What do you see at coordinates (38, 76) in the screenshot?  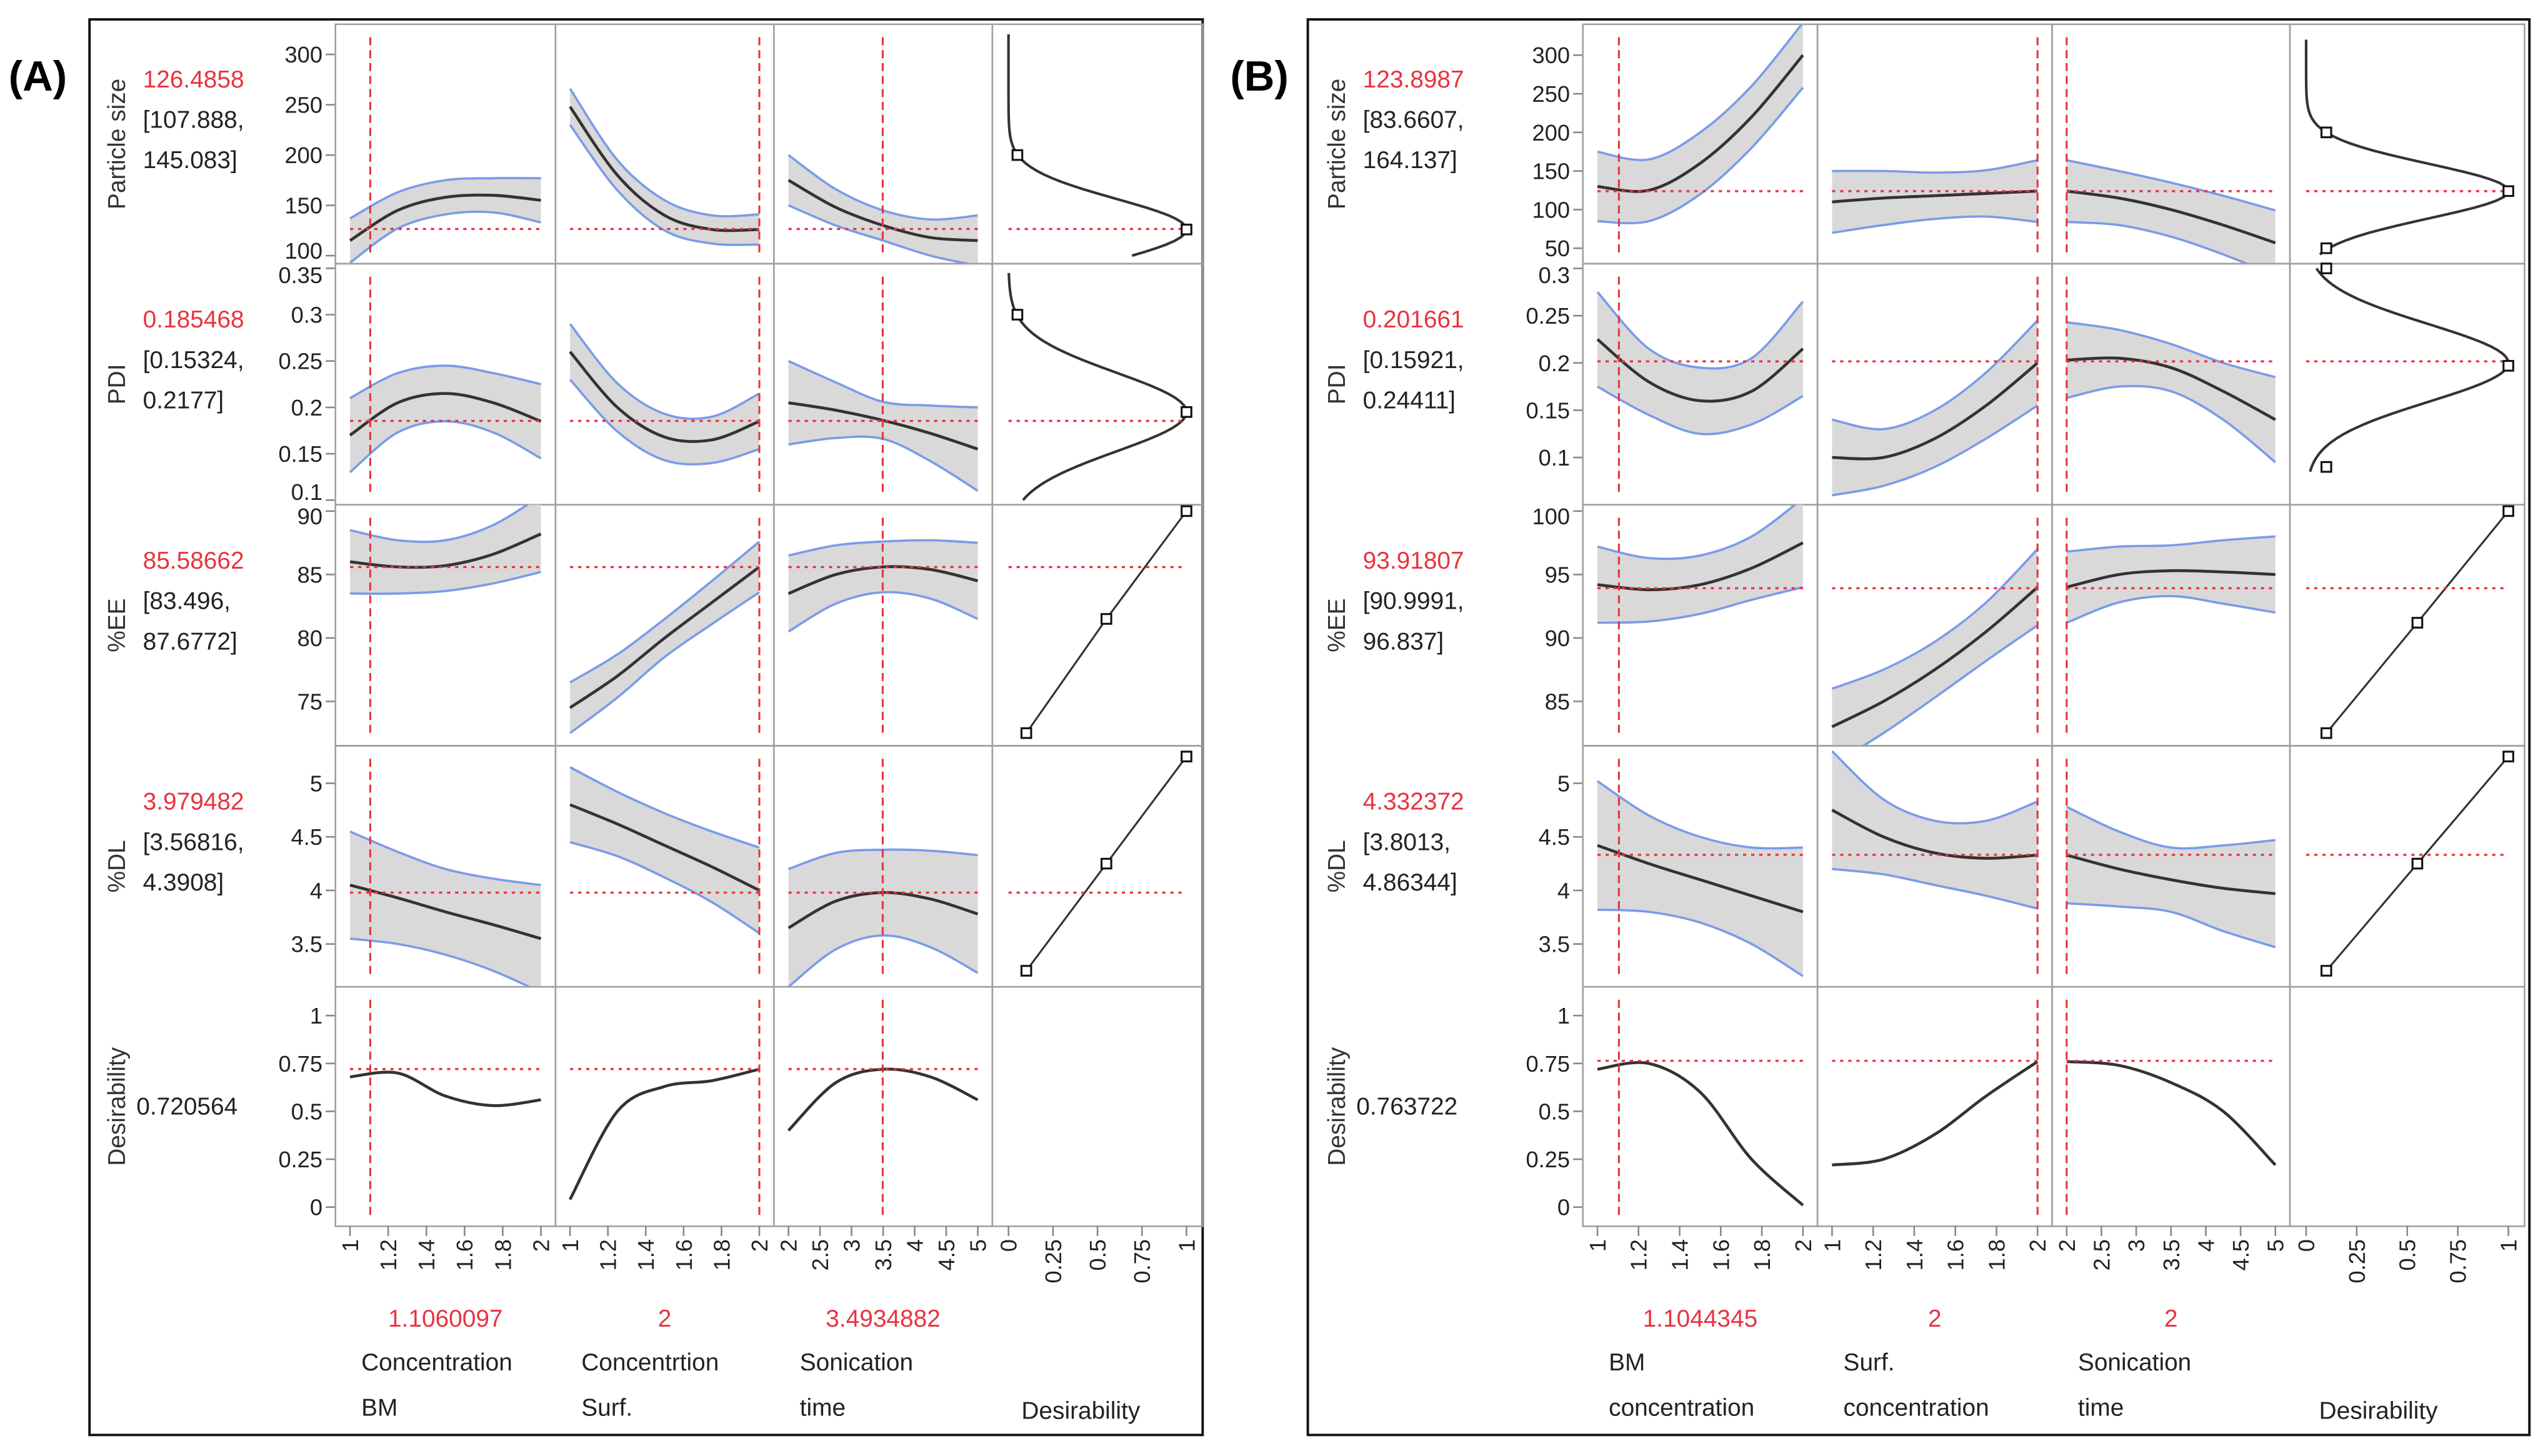 I see `panel-title: (A)` at bounding box center [38, 76].